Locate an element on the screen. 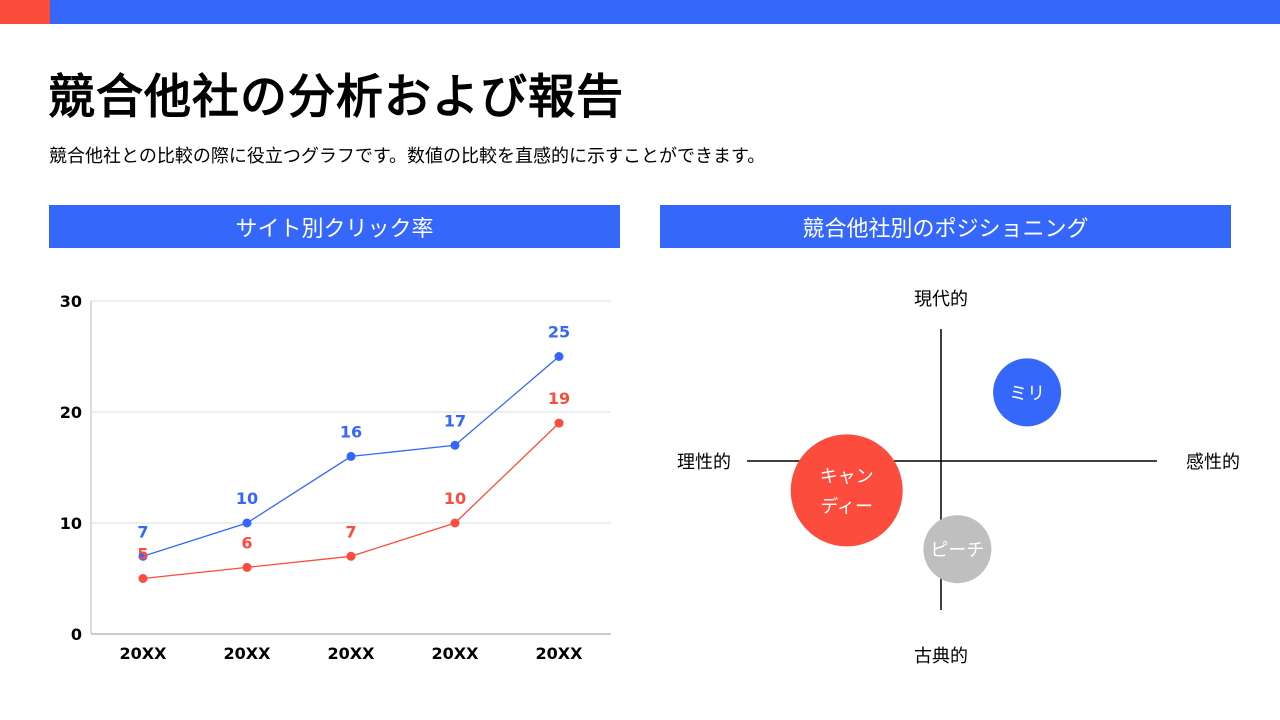 The image size is (1280, 720). bubble-label: ミリ is located at coordinates (1027, 393).